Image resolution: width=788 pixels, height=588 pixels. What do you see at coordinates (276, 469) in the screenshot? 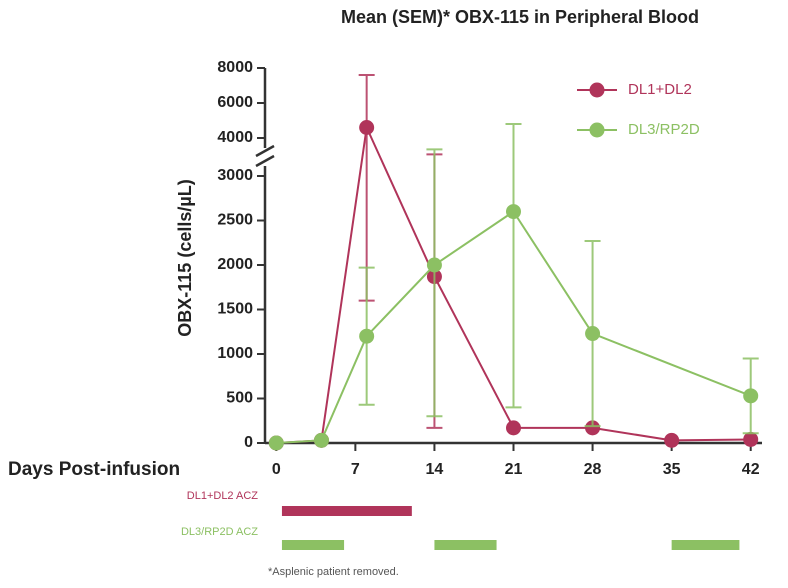
I see `x-tick-label: 0` at bounding box center [276, 469].